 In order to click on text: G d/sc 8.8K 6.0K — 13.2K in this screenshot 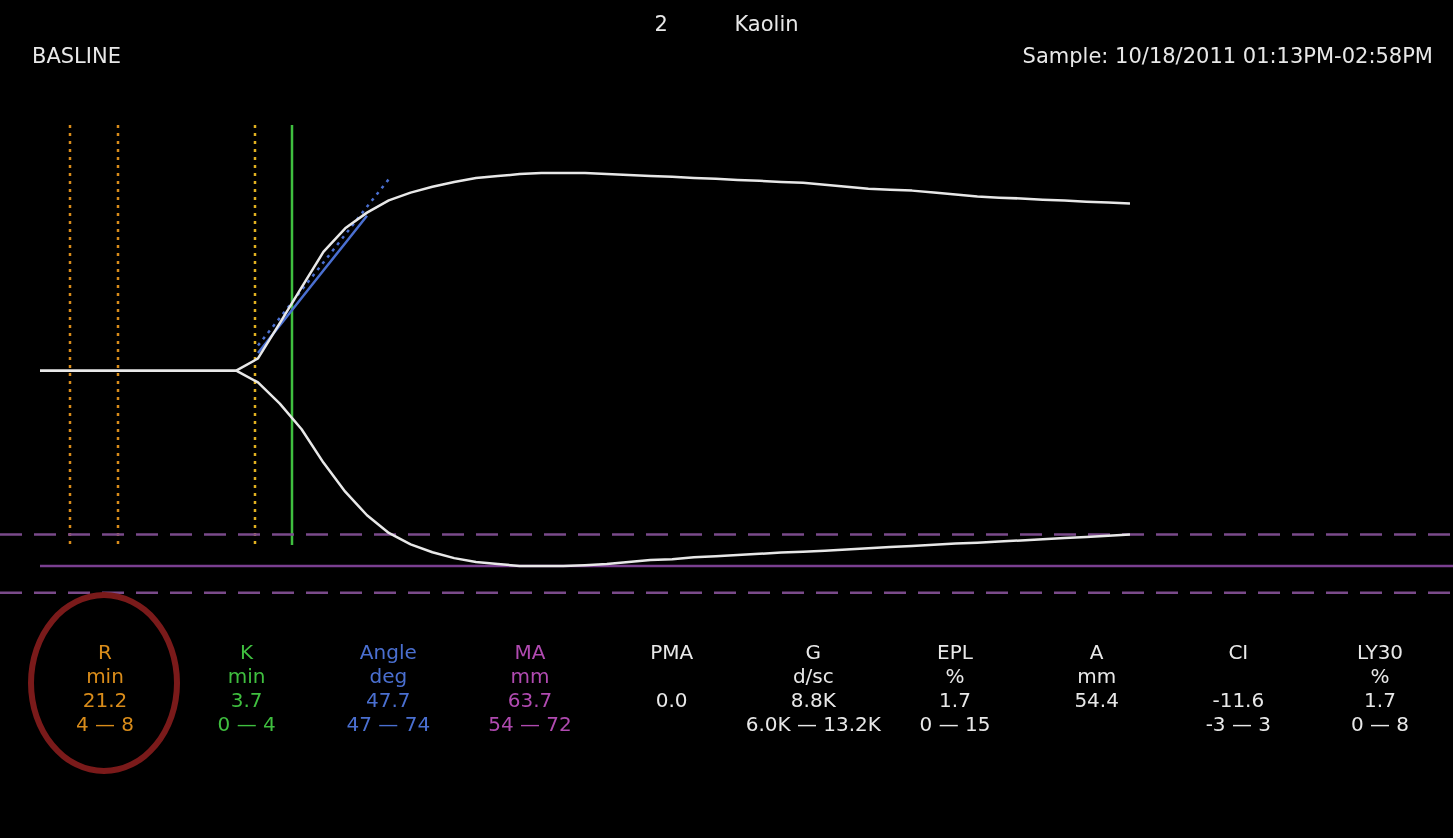, I will do `click(813, 688)`.